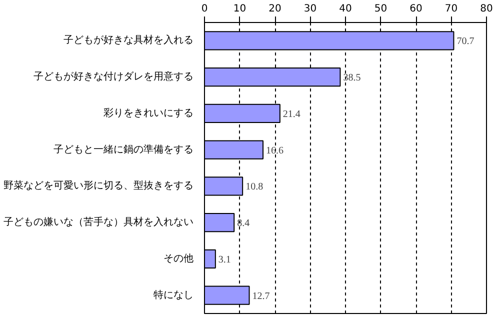 The height and width of the screenshot is (321, 500). I want to click on y-tick-label: 子どもが好きな付けダレを用意する, so click(114, 76).